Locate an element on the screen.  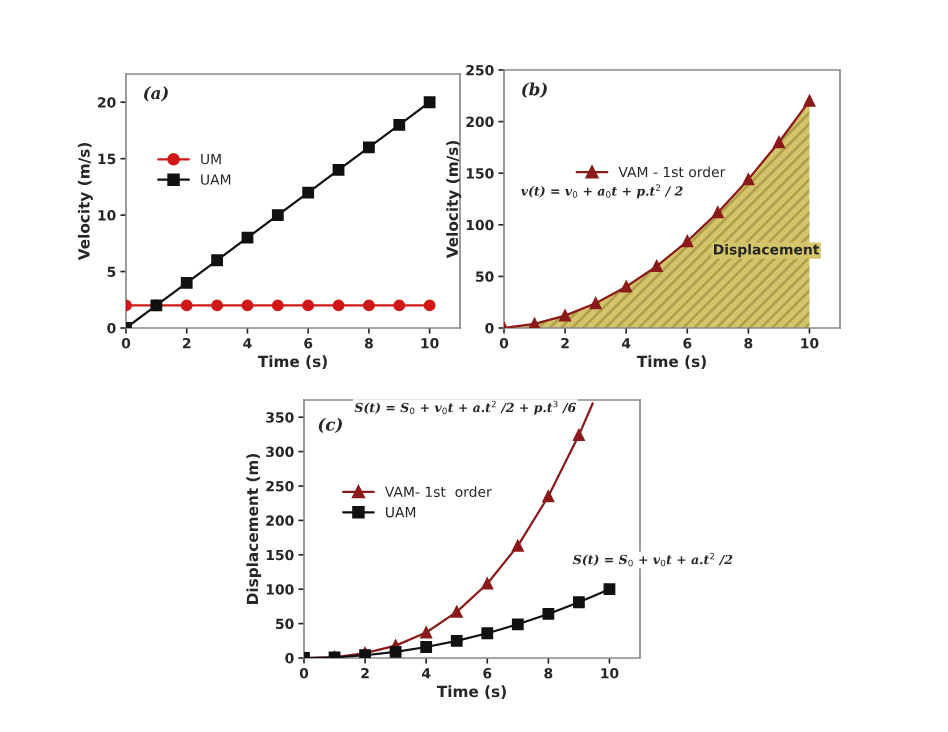
annotation: (a) is located at coordinates (156, 94).